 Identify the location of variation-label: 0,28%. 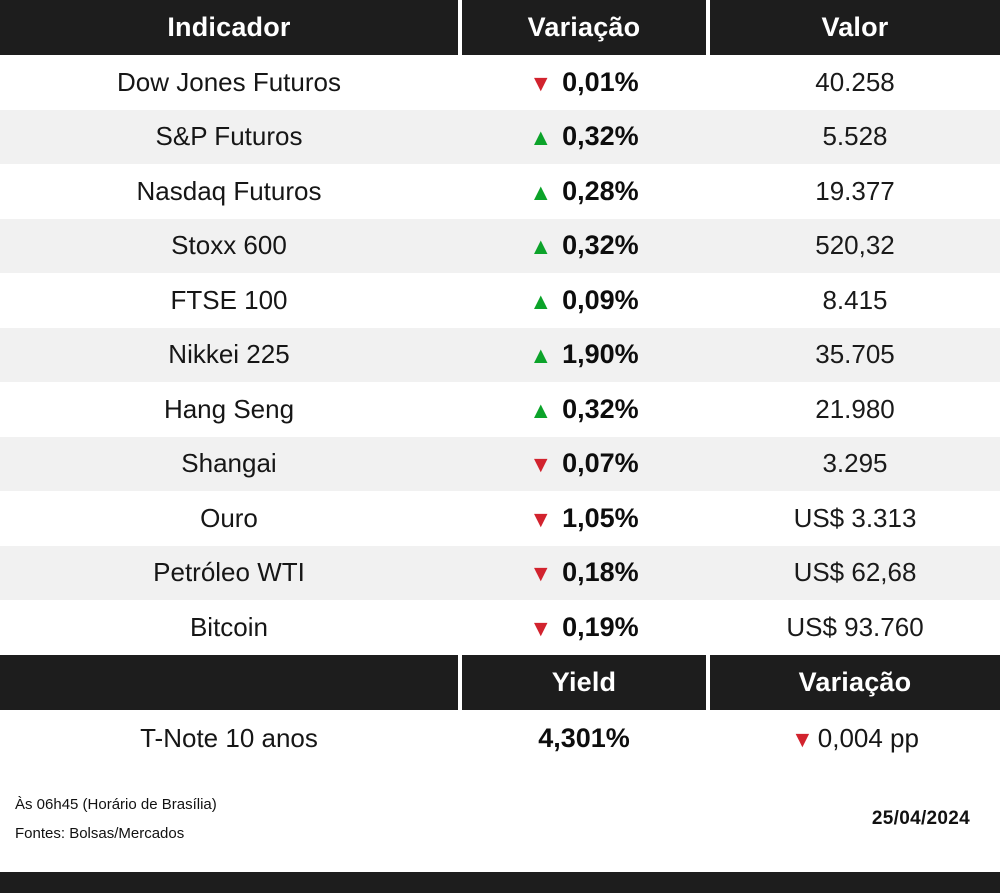
(600, 190).